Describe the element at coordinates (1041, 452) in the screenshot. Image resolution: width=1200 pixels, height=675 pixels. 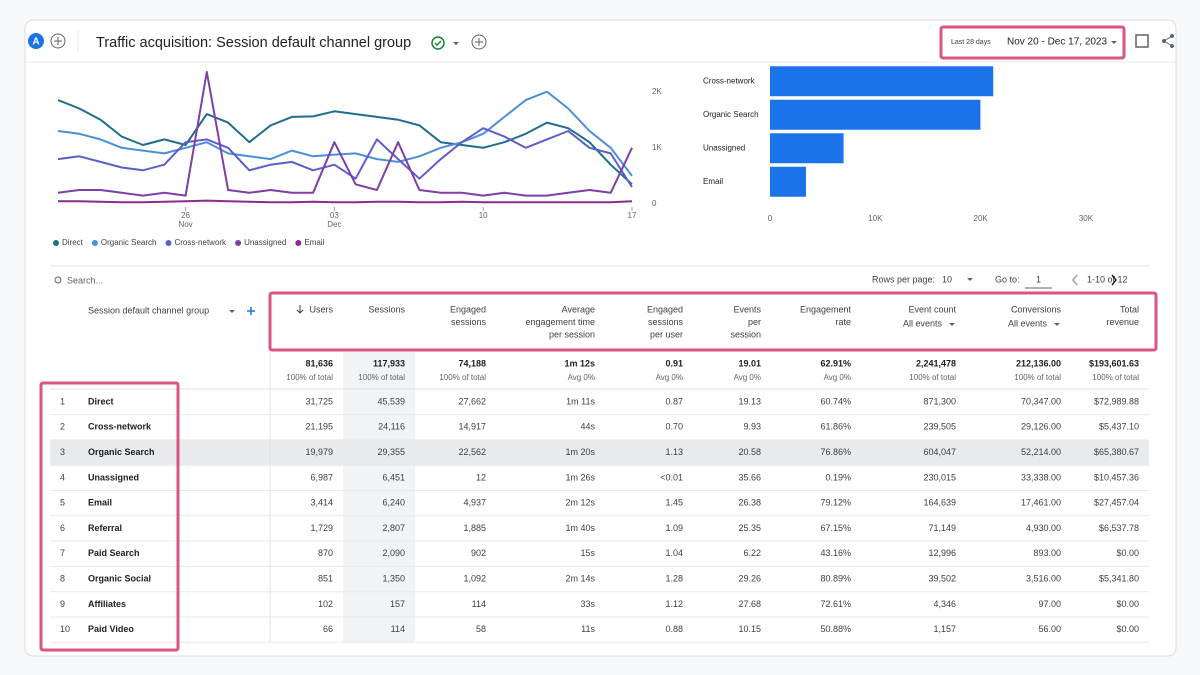
I see `row-metric: 52,214.00` at that location.